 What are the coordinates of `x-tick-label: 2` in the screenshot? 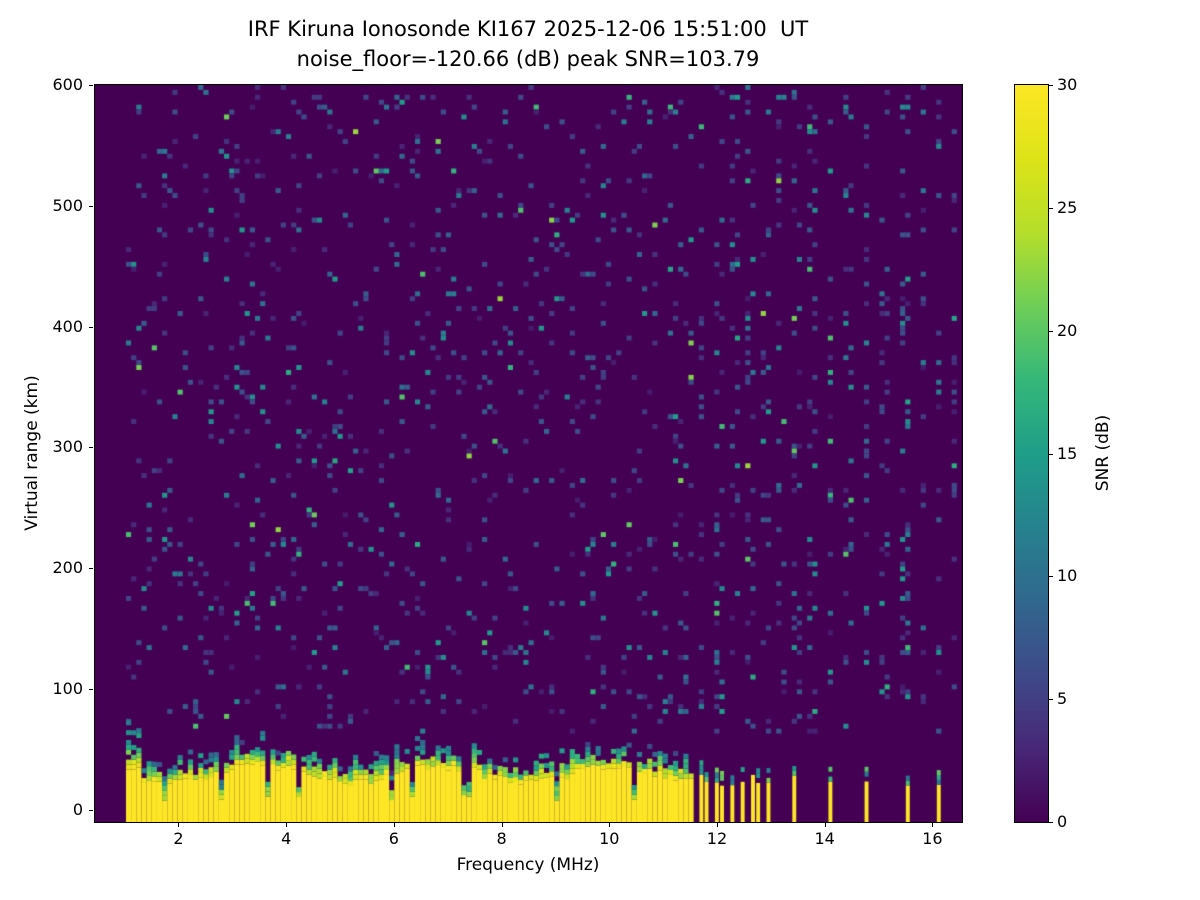 It's located at (178, 838).